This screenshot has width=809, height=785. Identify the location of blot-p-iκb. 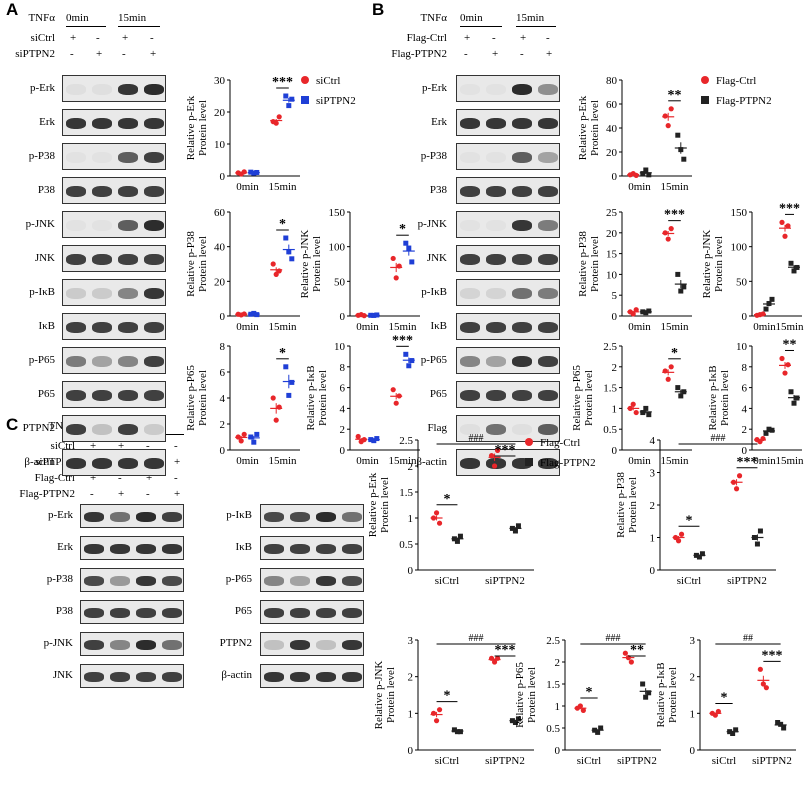
(114, 292).